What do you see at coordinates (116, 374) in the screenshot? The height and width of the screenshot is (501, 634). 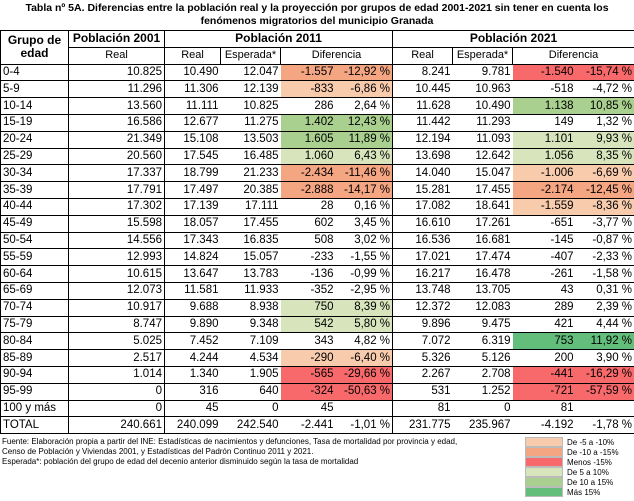 I see `cell: 1.014` at bounding box center [116, 374].